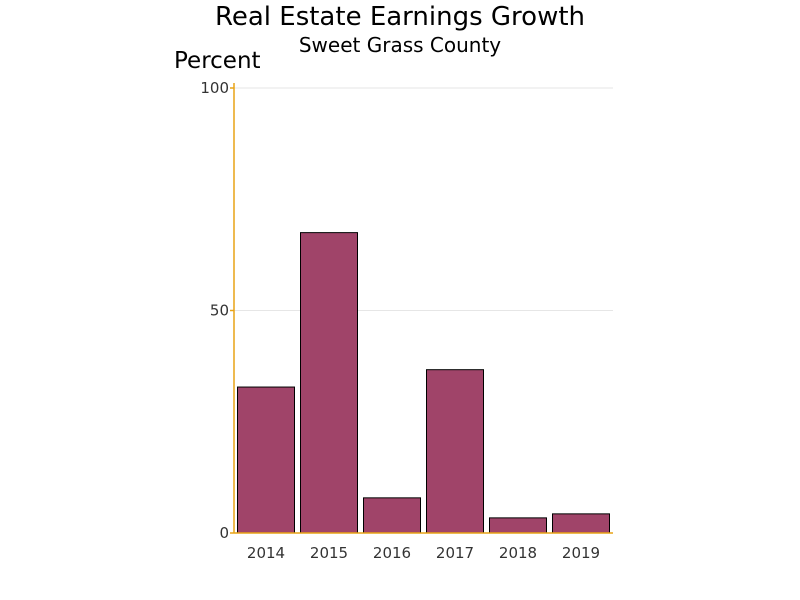  What do you see at coordinates (581, 523) in the screenshot?
I see `bar-2019` at bounding box center [581, 523].